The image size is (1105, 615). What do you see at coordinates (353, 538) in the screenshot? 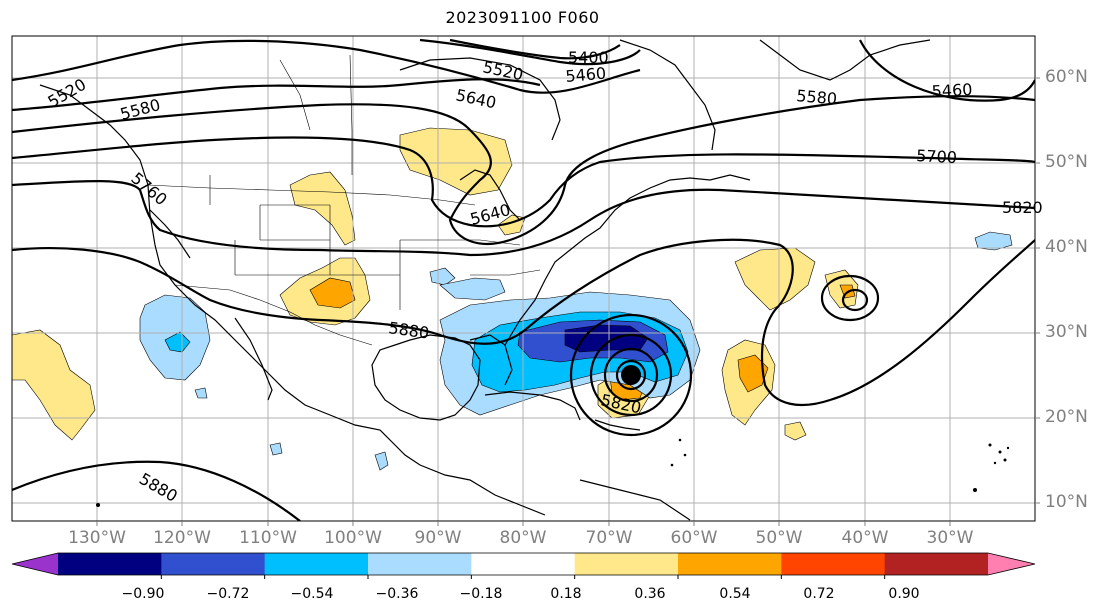
I see `lon-label: 100°W` at bounding box center [353, 538].